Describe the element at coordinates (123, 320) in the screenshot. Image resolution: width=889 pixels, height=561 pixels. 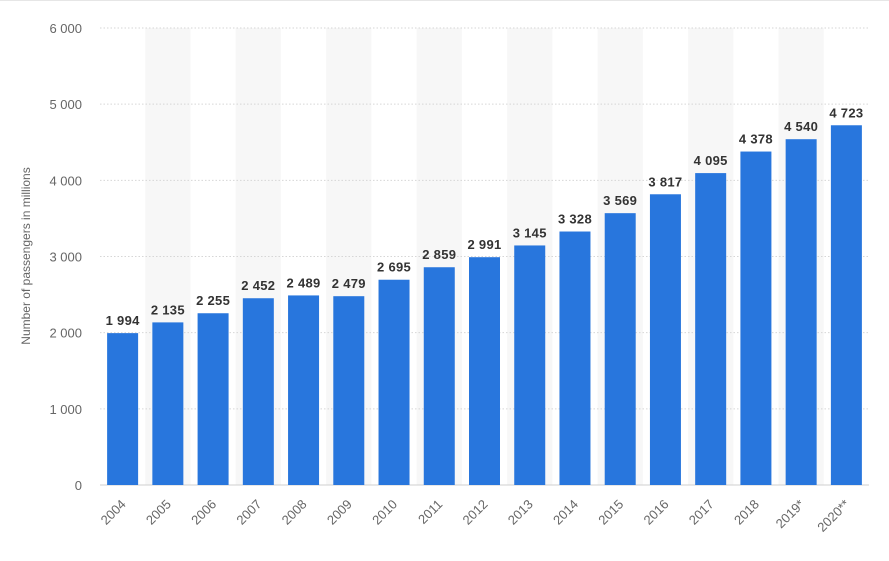
I see `data-label: 1 994` at that location.